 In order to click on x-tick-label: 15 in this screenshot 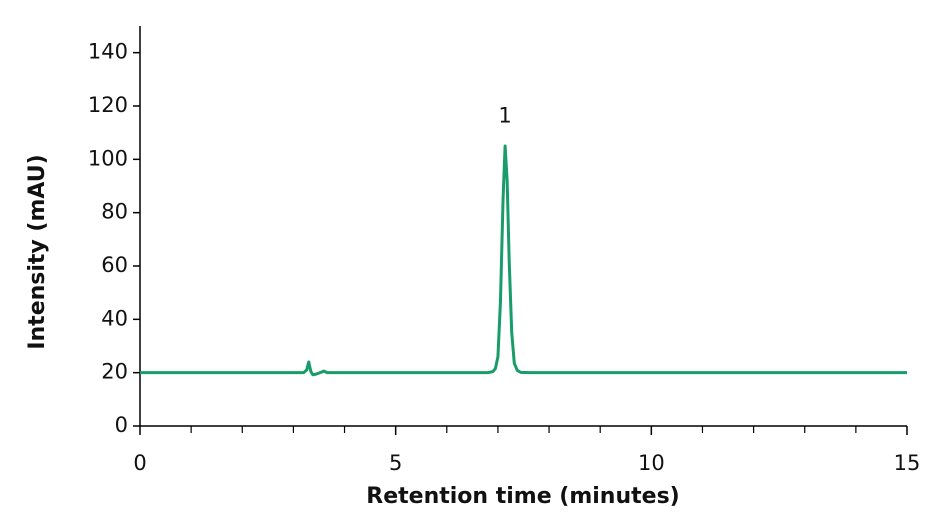, I will do `click(907, 463)`.